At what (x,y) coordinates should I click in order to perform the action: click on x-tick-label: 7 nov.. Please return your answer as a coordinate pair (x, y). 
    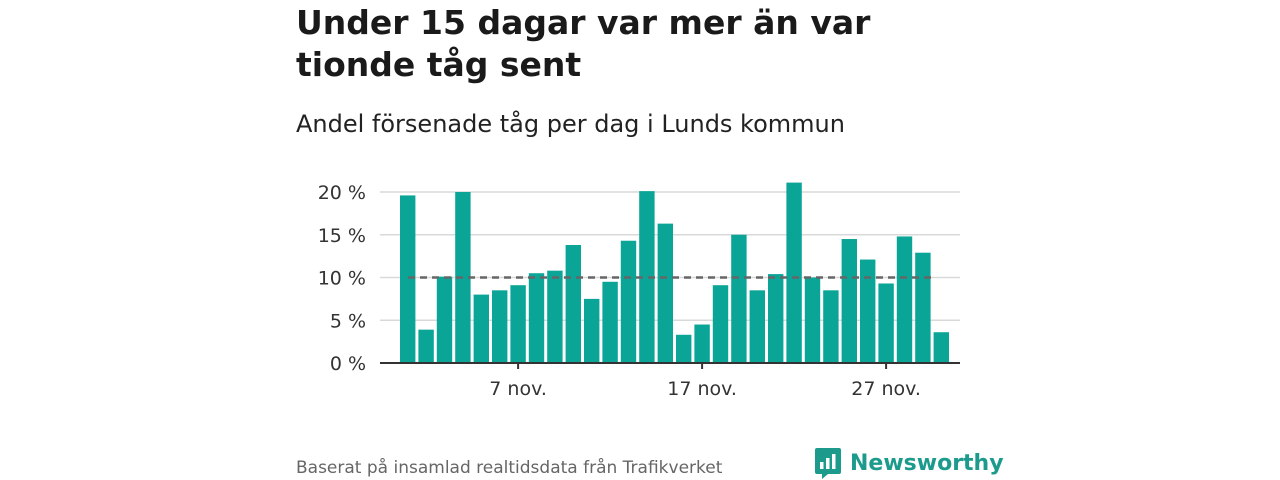
    Looking at the image, I should click on (518, 389).